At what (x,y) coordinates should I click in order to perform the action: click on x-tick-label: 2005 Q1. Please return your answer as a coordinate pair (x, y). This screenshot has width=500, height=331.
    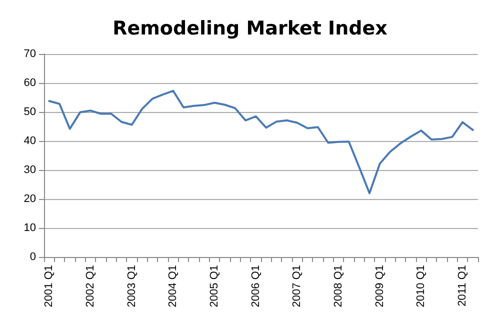
    Looking at the image, I should click on (214, 286).